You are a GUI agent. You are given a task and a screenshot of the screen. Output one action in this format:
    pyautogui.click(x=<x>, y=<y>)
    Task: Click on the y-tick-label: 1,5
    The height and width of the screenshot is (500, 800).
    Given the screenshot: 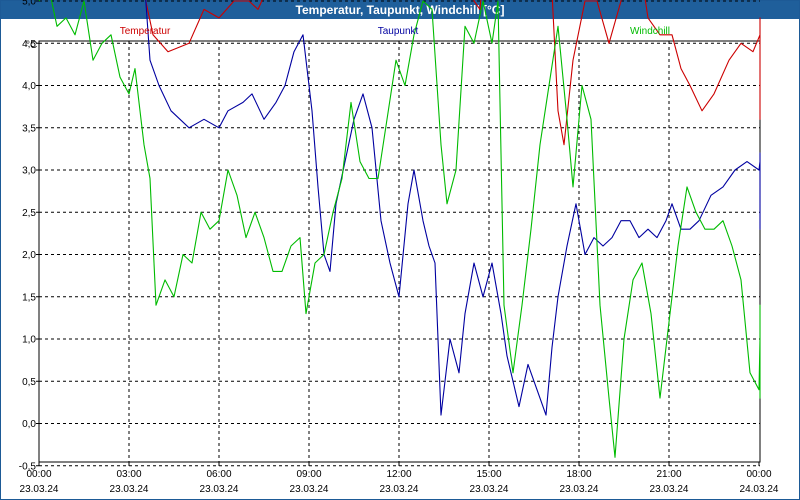 What is the action you would take?
    pyautogui.click(x=29, y=297)
    